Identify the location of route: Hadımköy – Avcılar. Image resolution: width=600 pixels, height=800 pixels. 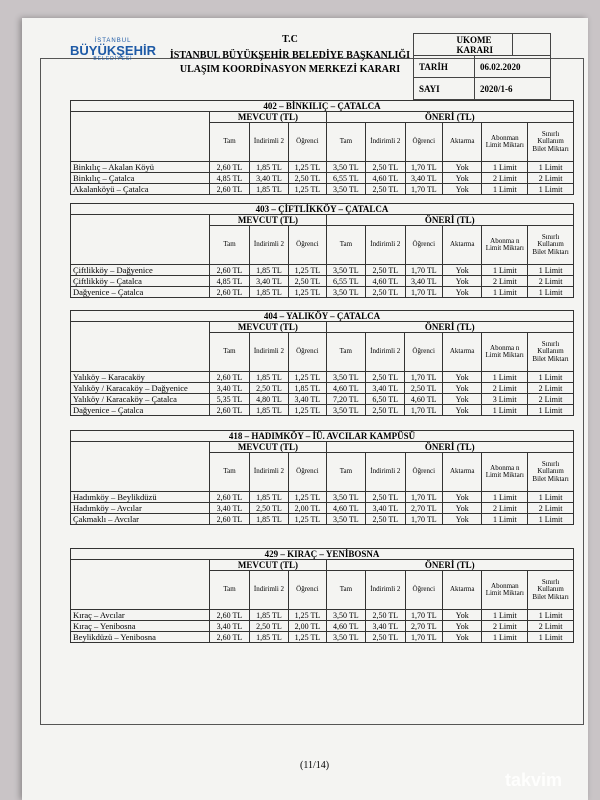
(140, 508).